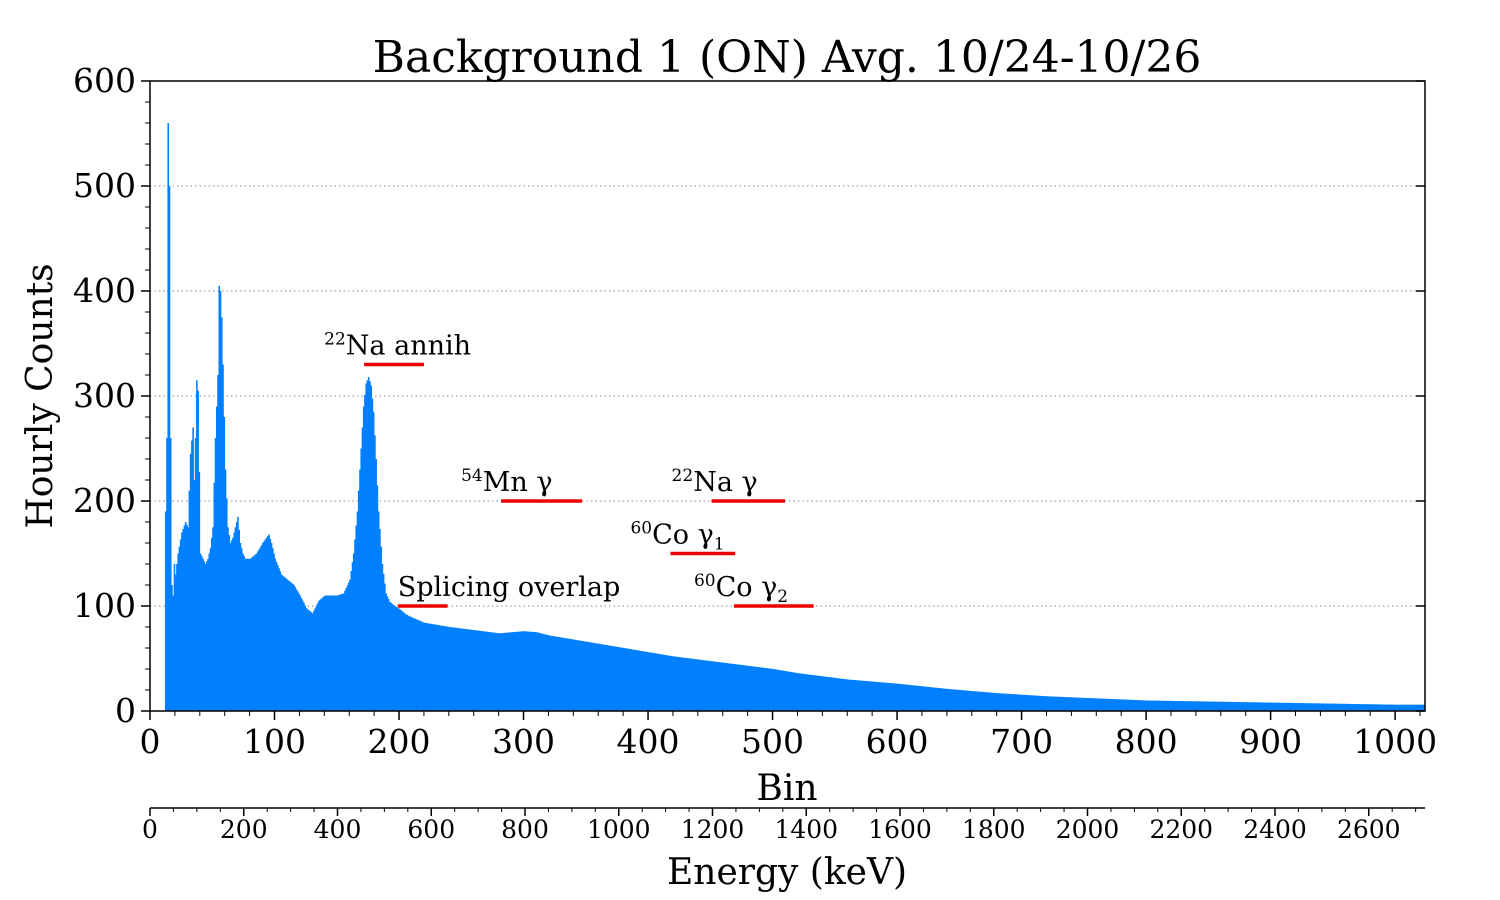  Describe the element at coordinates (525, 829) in the screenshot. I see `energy-tick-label: 800` at that location.